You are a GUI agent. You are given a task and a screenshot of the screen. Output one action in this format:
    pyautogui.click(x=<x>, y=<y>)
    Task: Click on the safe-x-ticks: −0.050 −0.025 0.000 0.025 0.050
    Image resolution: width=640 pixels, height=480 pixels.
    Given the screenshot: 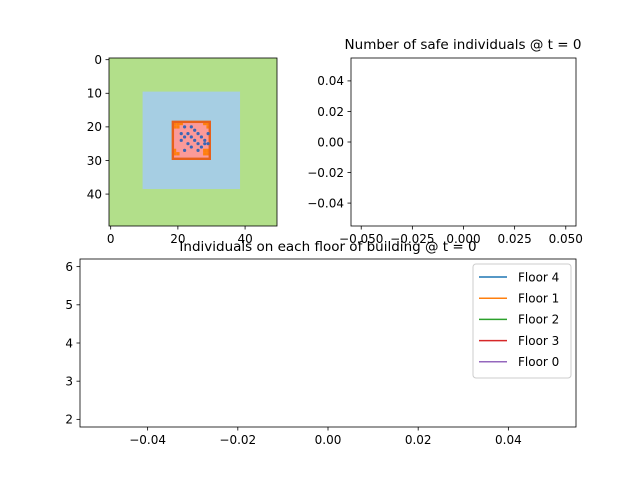 What is the action you would take?
    pyautogui.click(x=461, y=236)
    